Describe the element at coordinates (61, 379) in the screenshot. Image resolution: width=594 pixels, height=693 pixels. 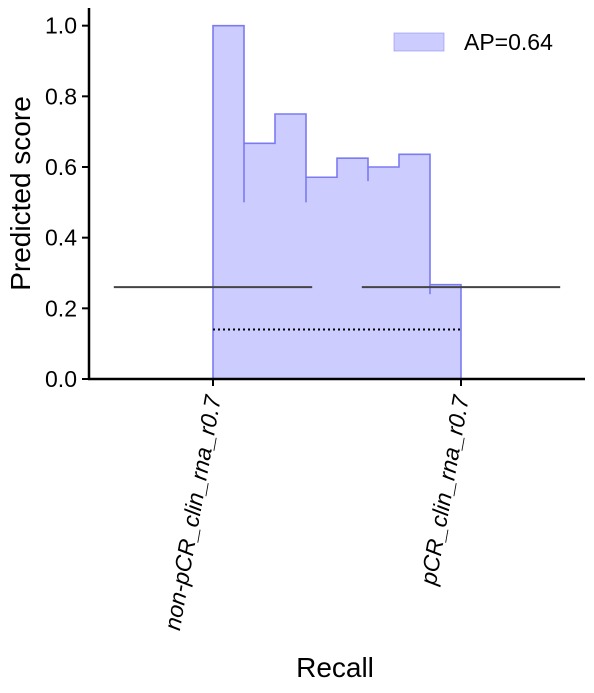
I see `y-tick-label-0: 0.0` at that location.